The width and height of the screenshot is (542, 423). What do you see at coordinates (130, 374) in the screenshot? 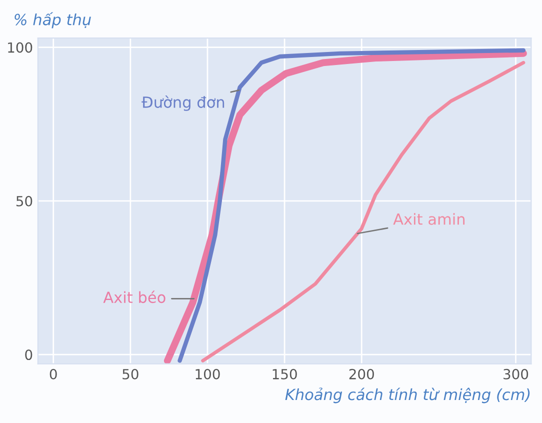
I see `x-tick-label: 50` at bounding box center [130, 374].